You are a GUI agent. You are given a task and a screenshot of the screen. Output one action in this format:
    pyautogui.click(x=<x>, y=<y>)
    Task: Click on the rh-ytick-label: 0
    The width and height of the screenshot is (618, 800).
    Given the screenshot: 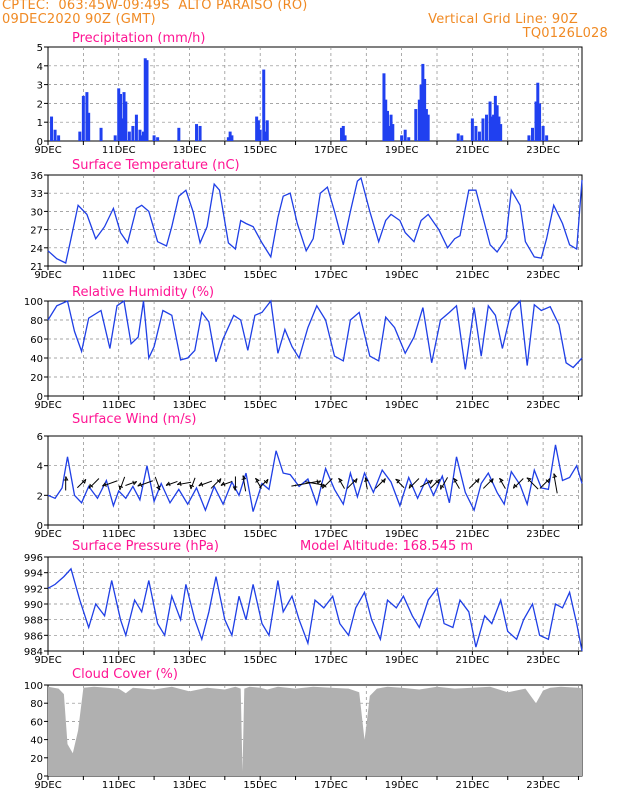 What is the action you would take?
    pyautogui.click(x=40, y=397)
    